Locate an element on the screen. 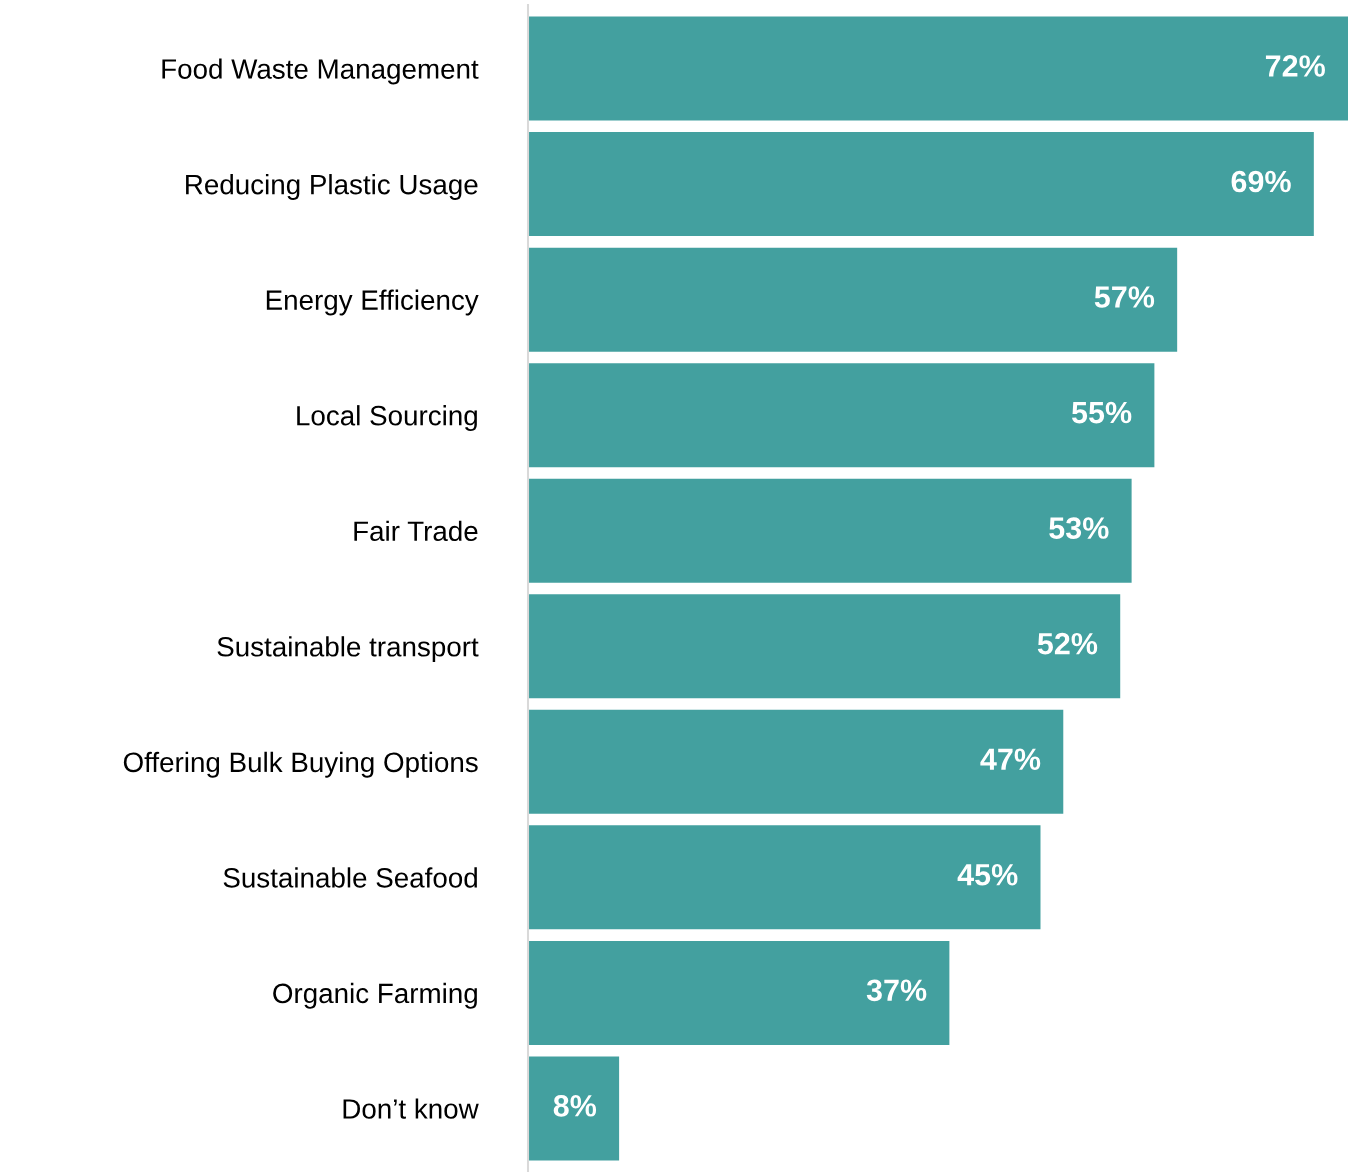 The width and height of the screenshot is (1360, 1172). y-tick-label: Organic Farming is located at coordinates (375, 995).